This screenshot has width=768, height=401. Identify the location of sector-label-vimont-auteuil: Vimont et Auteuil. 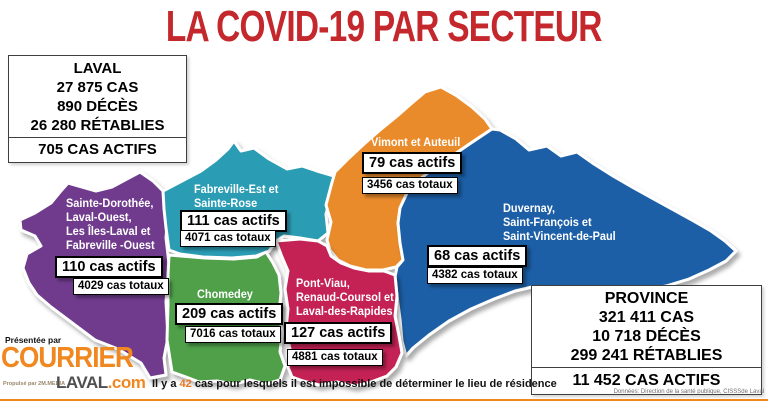
(416, 143).